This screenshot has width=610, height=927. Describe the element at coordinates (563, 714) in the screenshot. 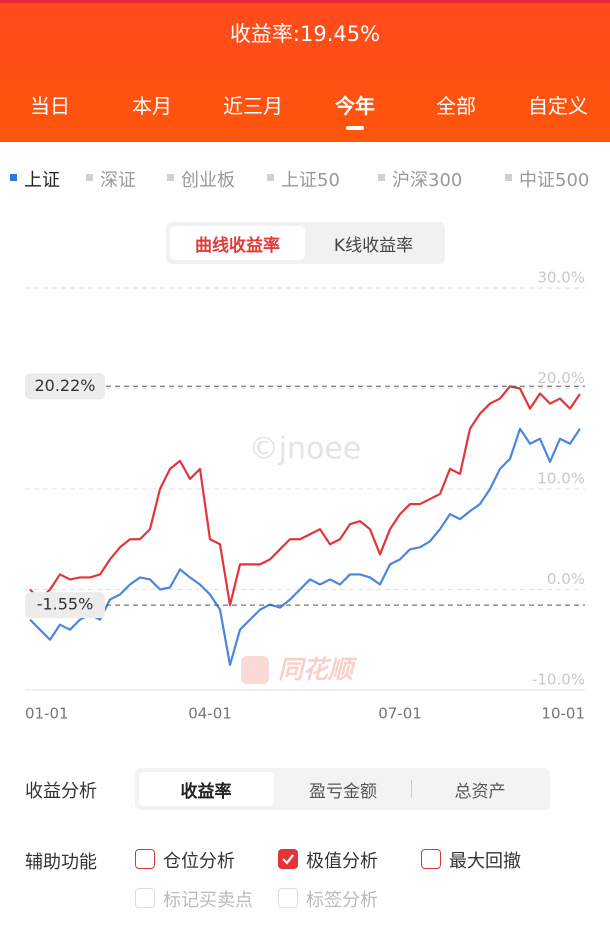

I see `x-tick-label: 10-01` at that location.